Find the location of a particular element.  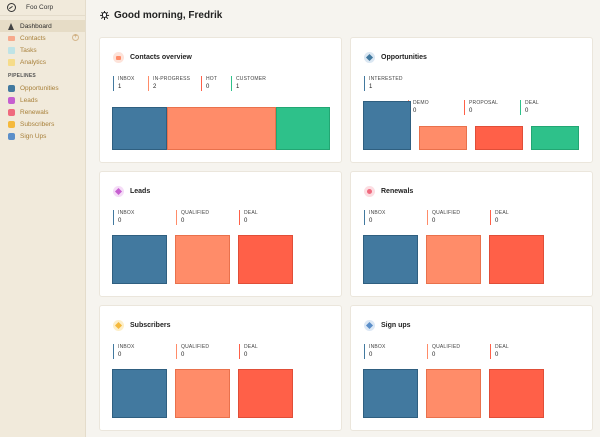

sidebar-item-sign-ups: Sign Ups is located at coordinates (42, 136).